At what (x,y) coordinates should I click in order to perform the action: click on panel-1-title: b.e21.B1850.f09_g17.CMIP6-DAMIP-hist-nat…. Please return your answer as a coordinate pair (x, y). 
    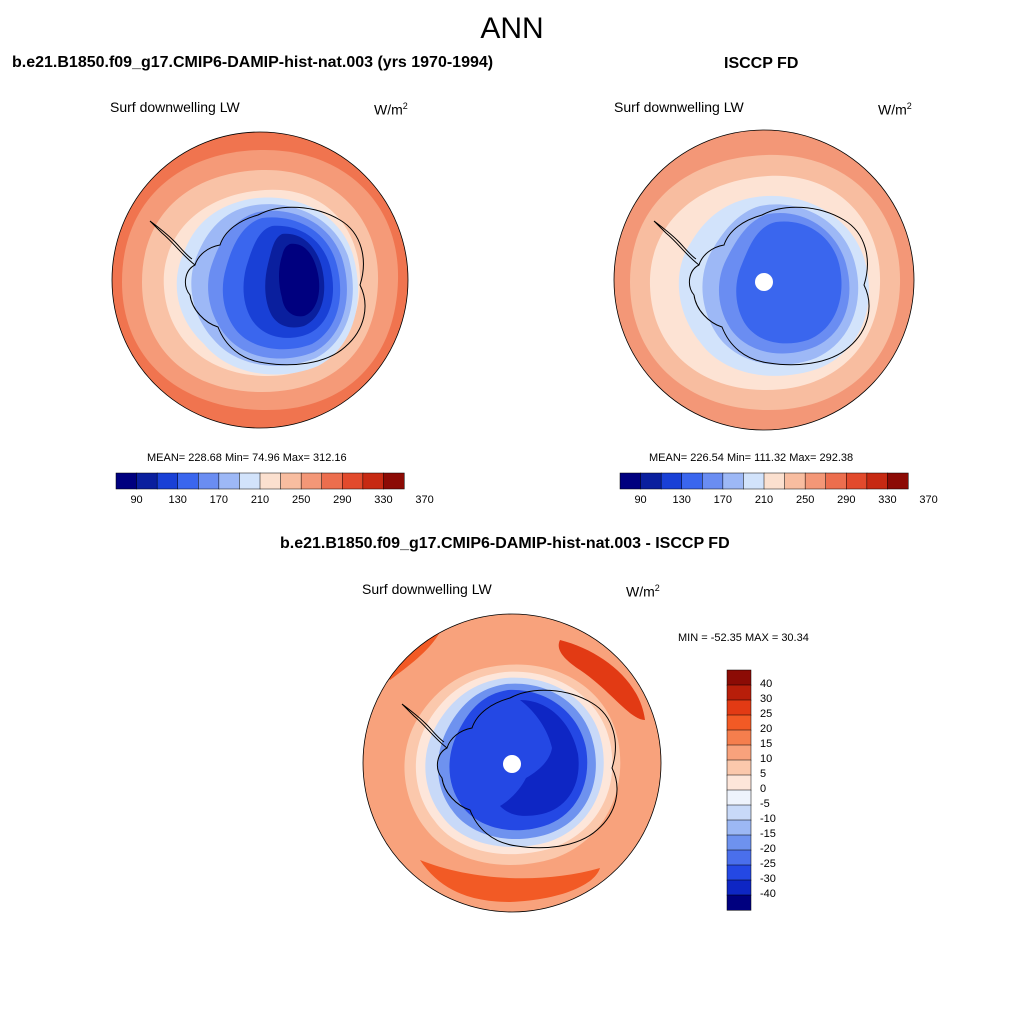
    Looking at the image, I should click on (253, 62).